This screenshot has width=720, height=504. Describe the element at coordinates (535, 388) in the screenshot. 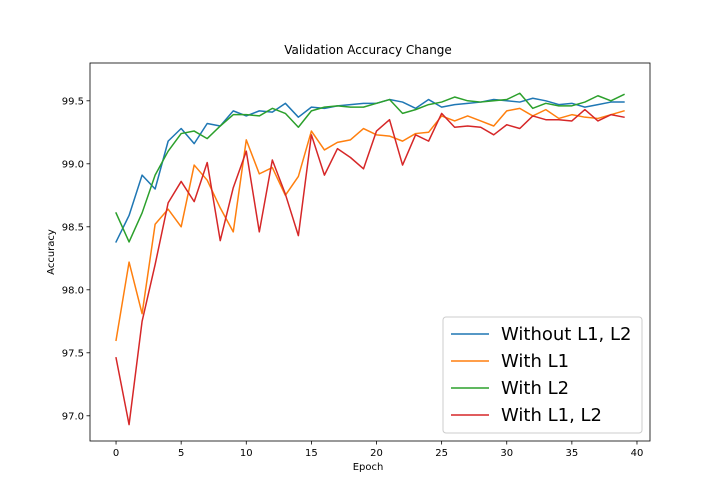

I see `legend-label-3: With L2` at that location.